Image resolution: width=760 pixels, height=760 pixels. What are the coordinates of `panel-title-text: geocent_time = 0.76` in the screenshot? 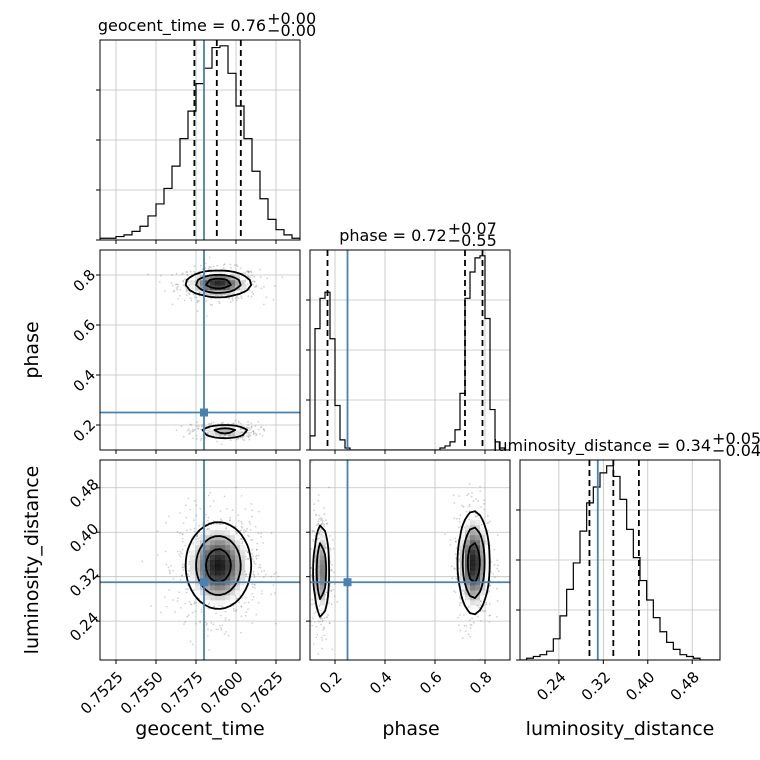 It's located at (182, 26).